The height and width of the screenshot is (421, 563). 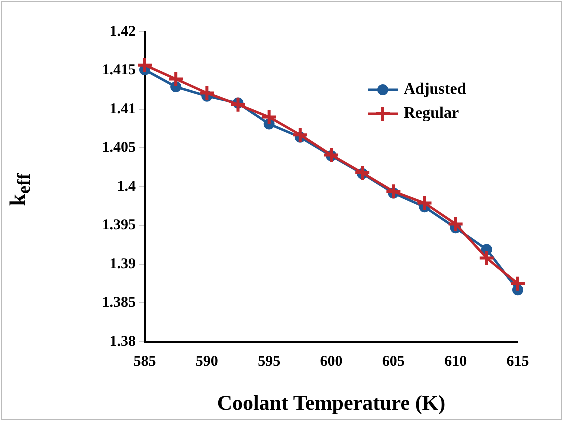 What do you see at coordinates (119, 70) in the screenshot?
I see `y-tick-label: 1.415` at bounding box center [119, 70].